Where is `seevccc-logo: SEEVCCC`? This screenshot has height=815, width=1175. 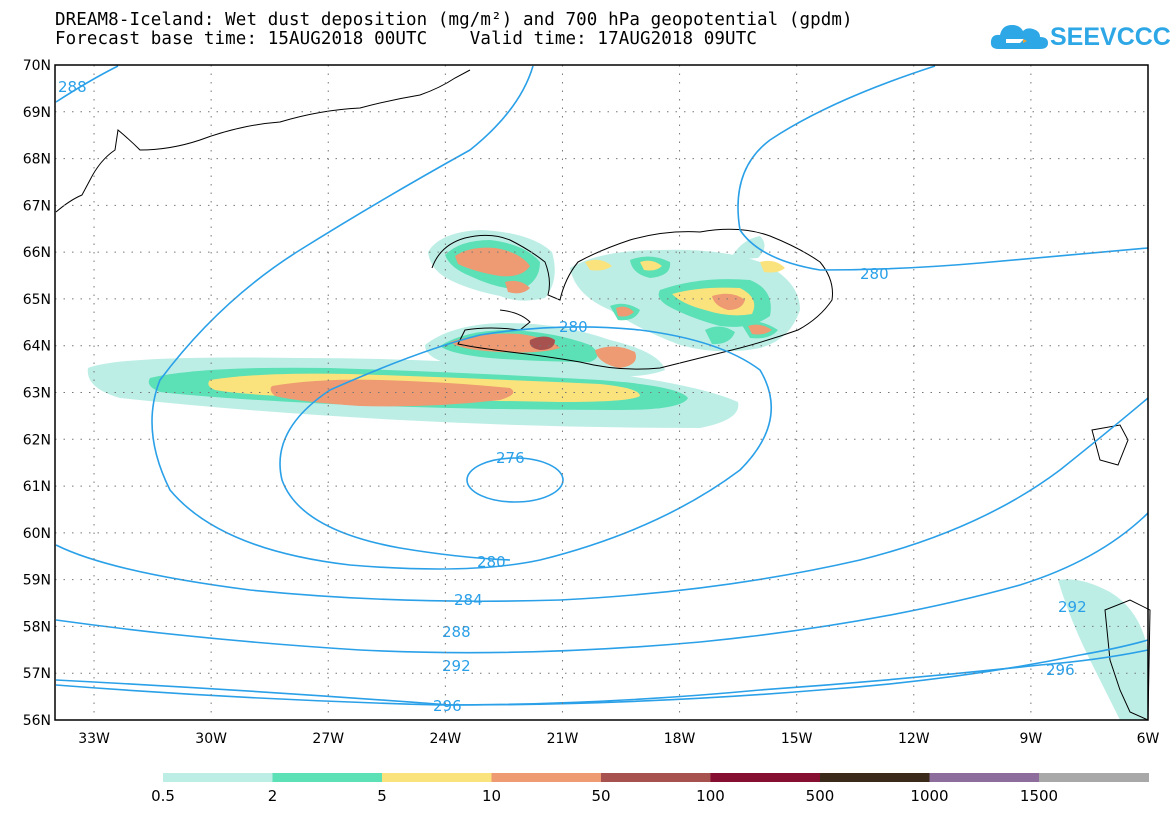
seevccc-logo: SEEVCCC is located at coordinates (1080, 37).